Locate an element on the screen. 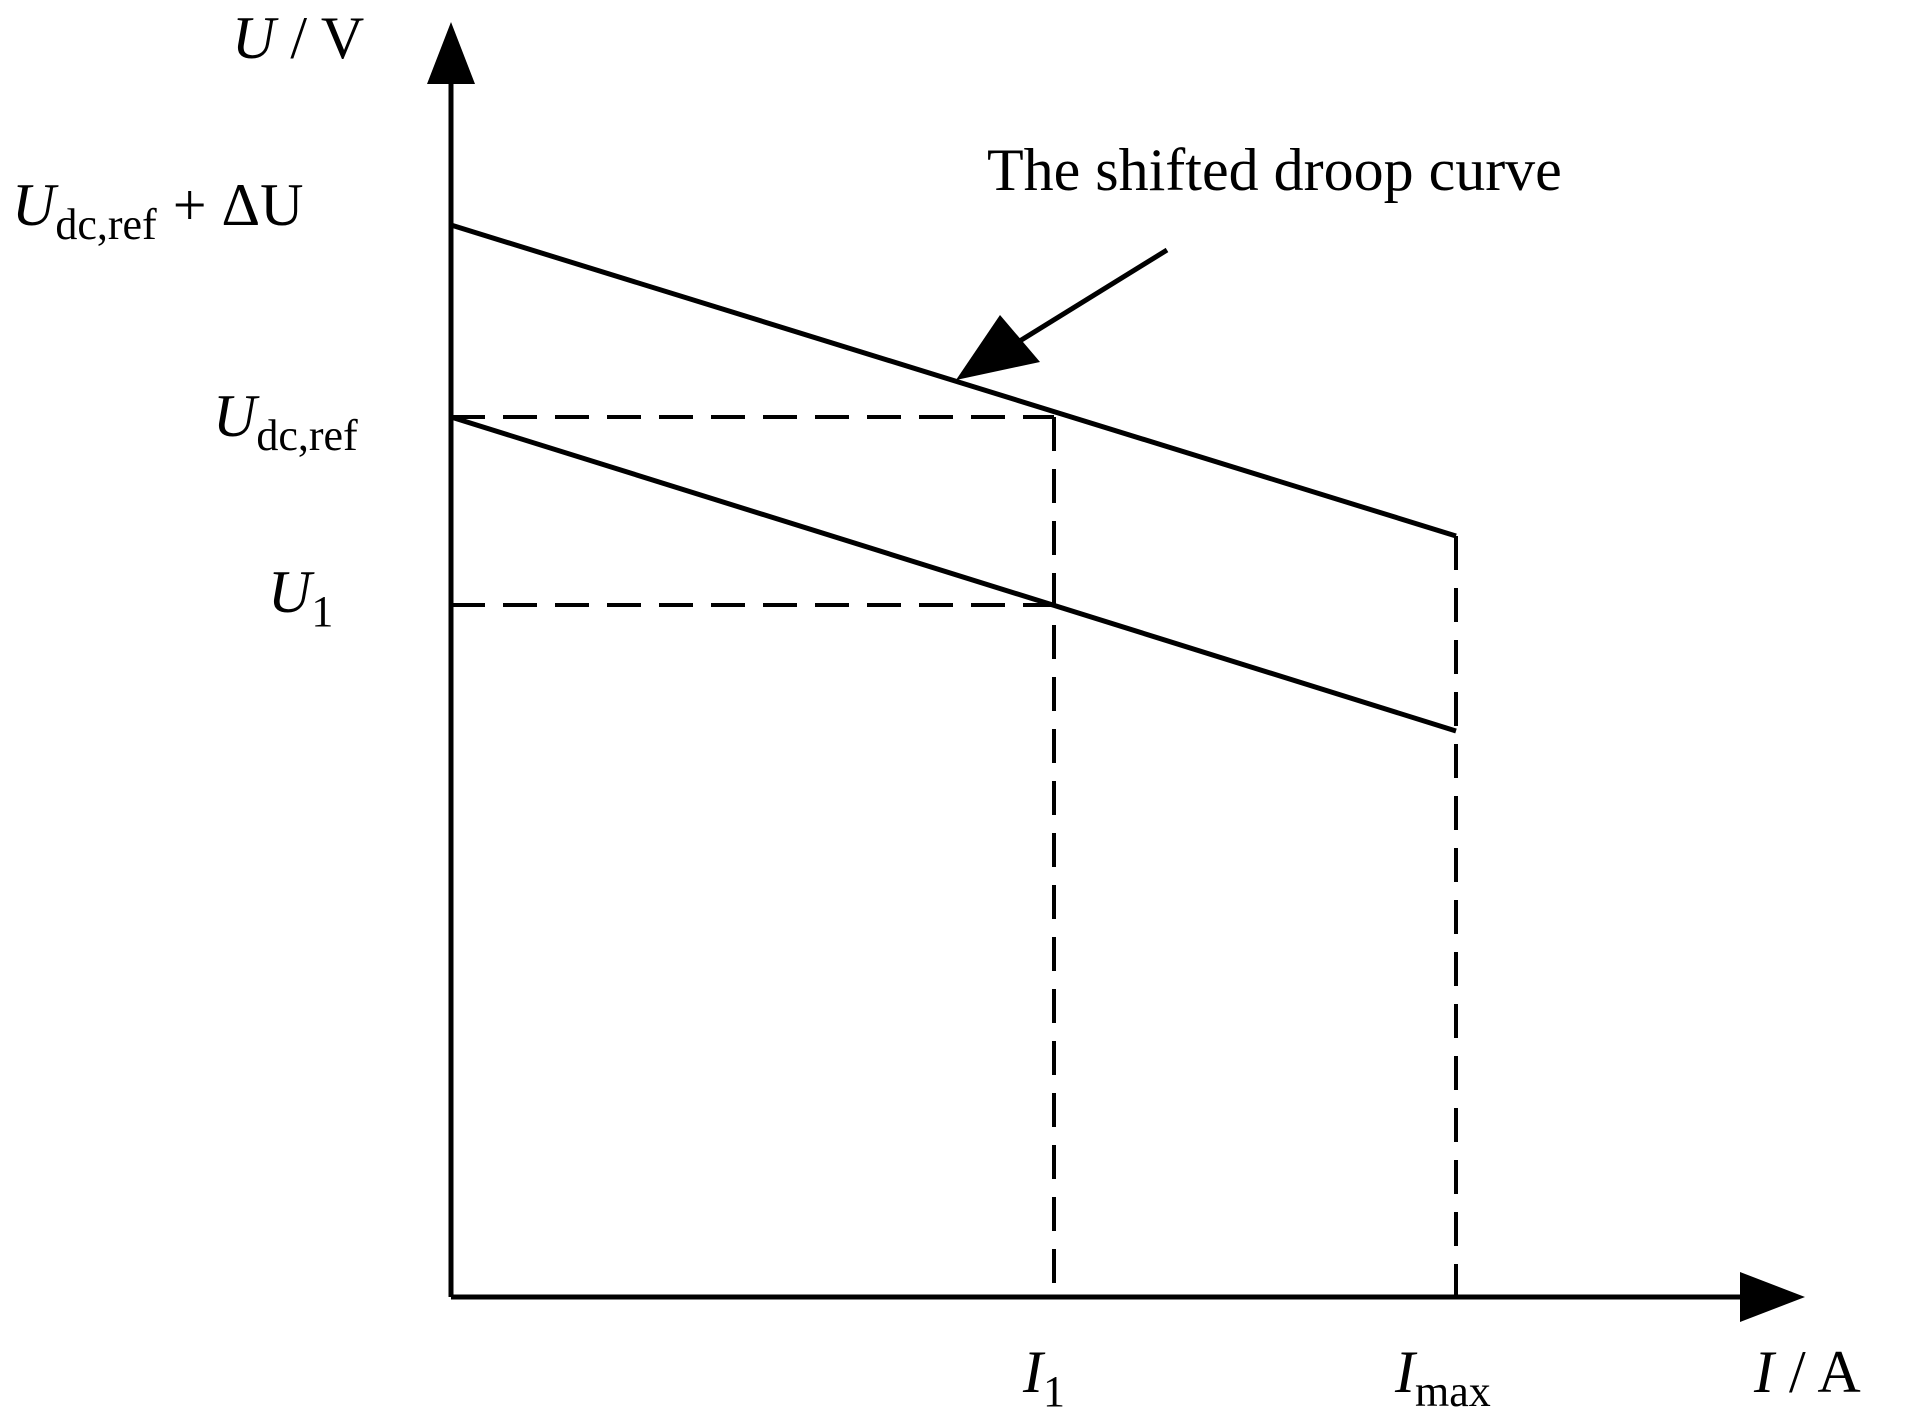  unit: / A is located at coordinates (1825, 1372).